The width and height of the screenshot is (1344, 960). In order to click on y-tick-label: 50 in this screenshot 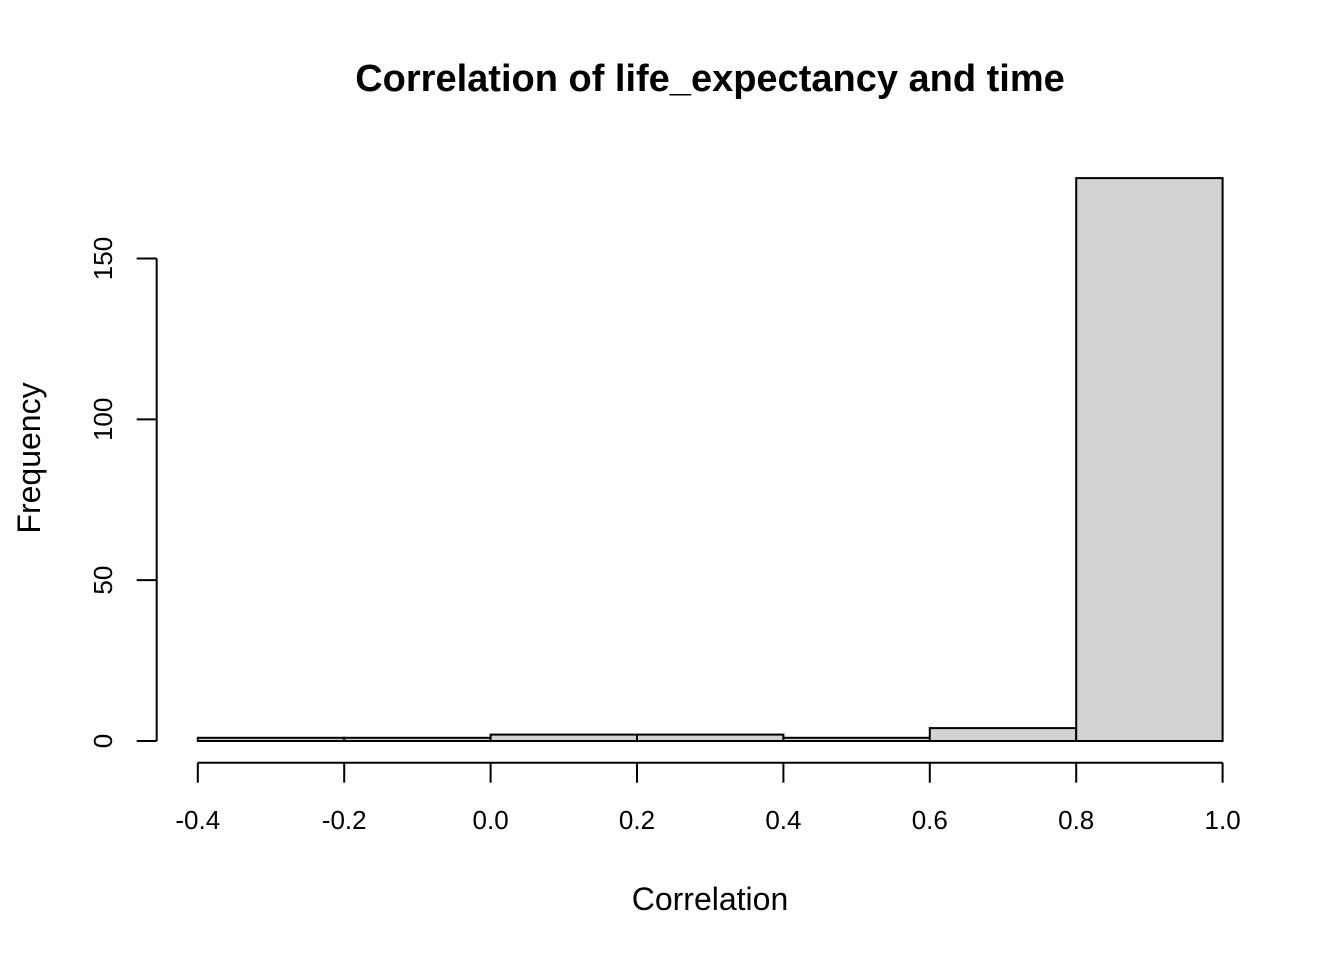, I will do `click(103, 580)`.